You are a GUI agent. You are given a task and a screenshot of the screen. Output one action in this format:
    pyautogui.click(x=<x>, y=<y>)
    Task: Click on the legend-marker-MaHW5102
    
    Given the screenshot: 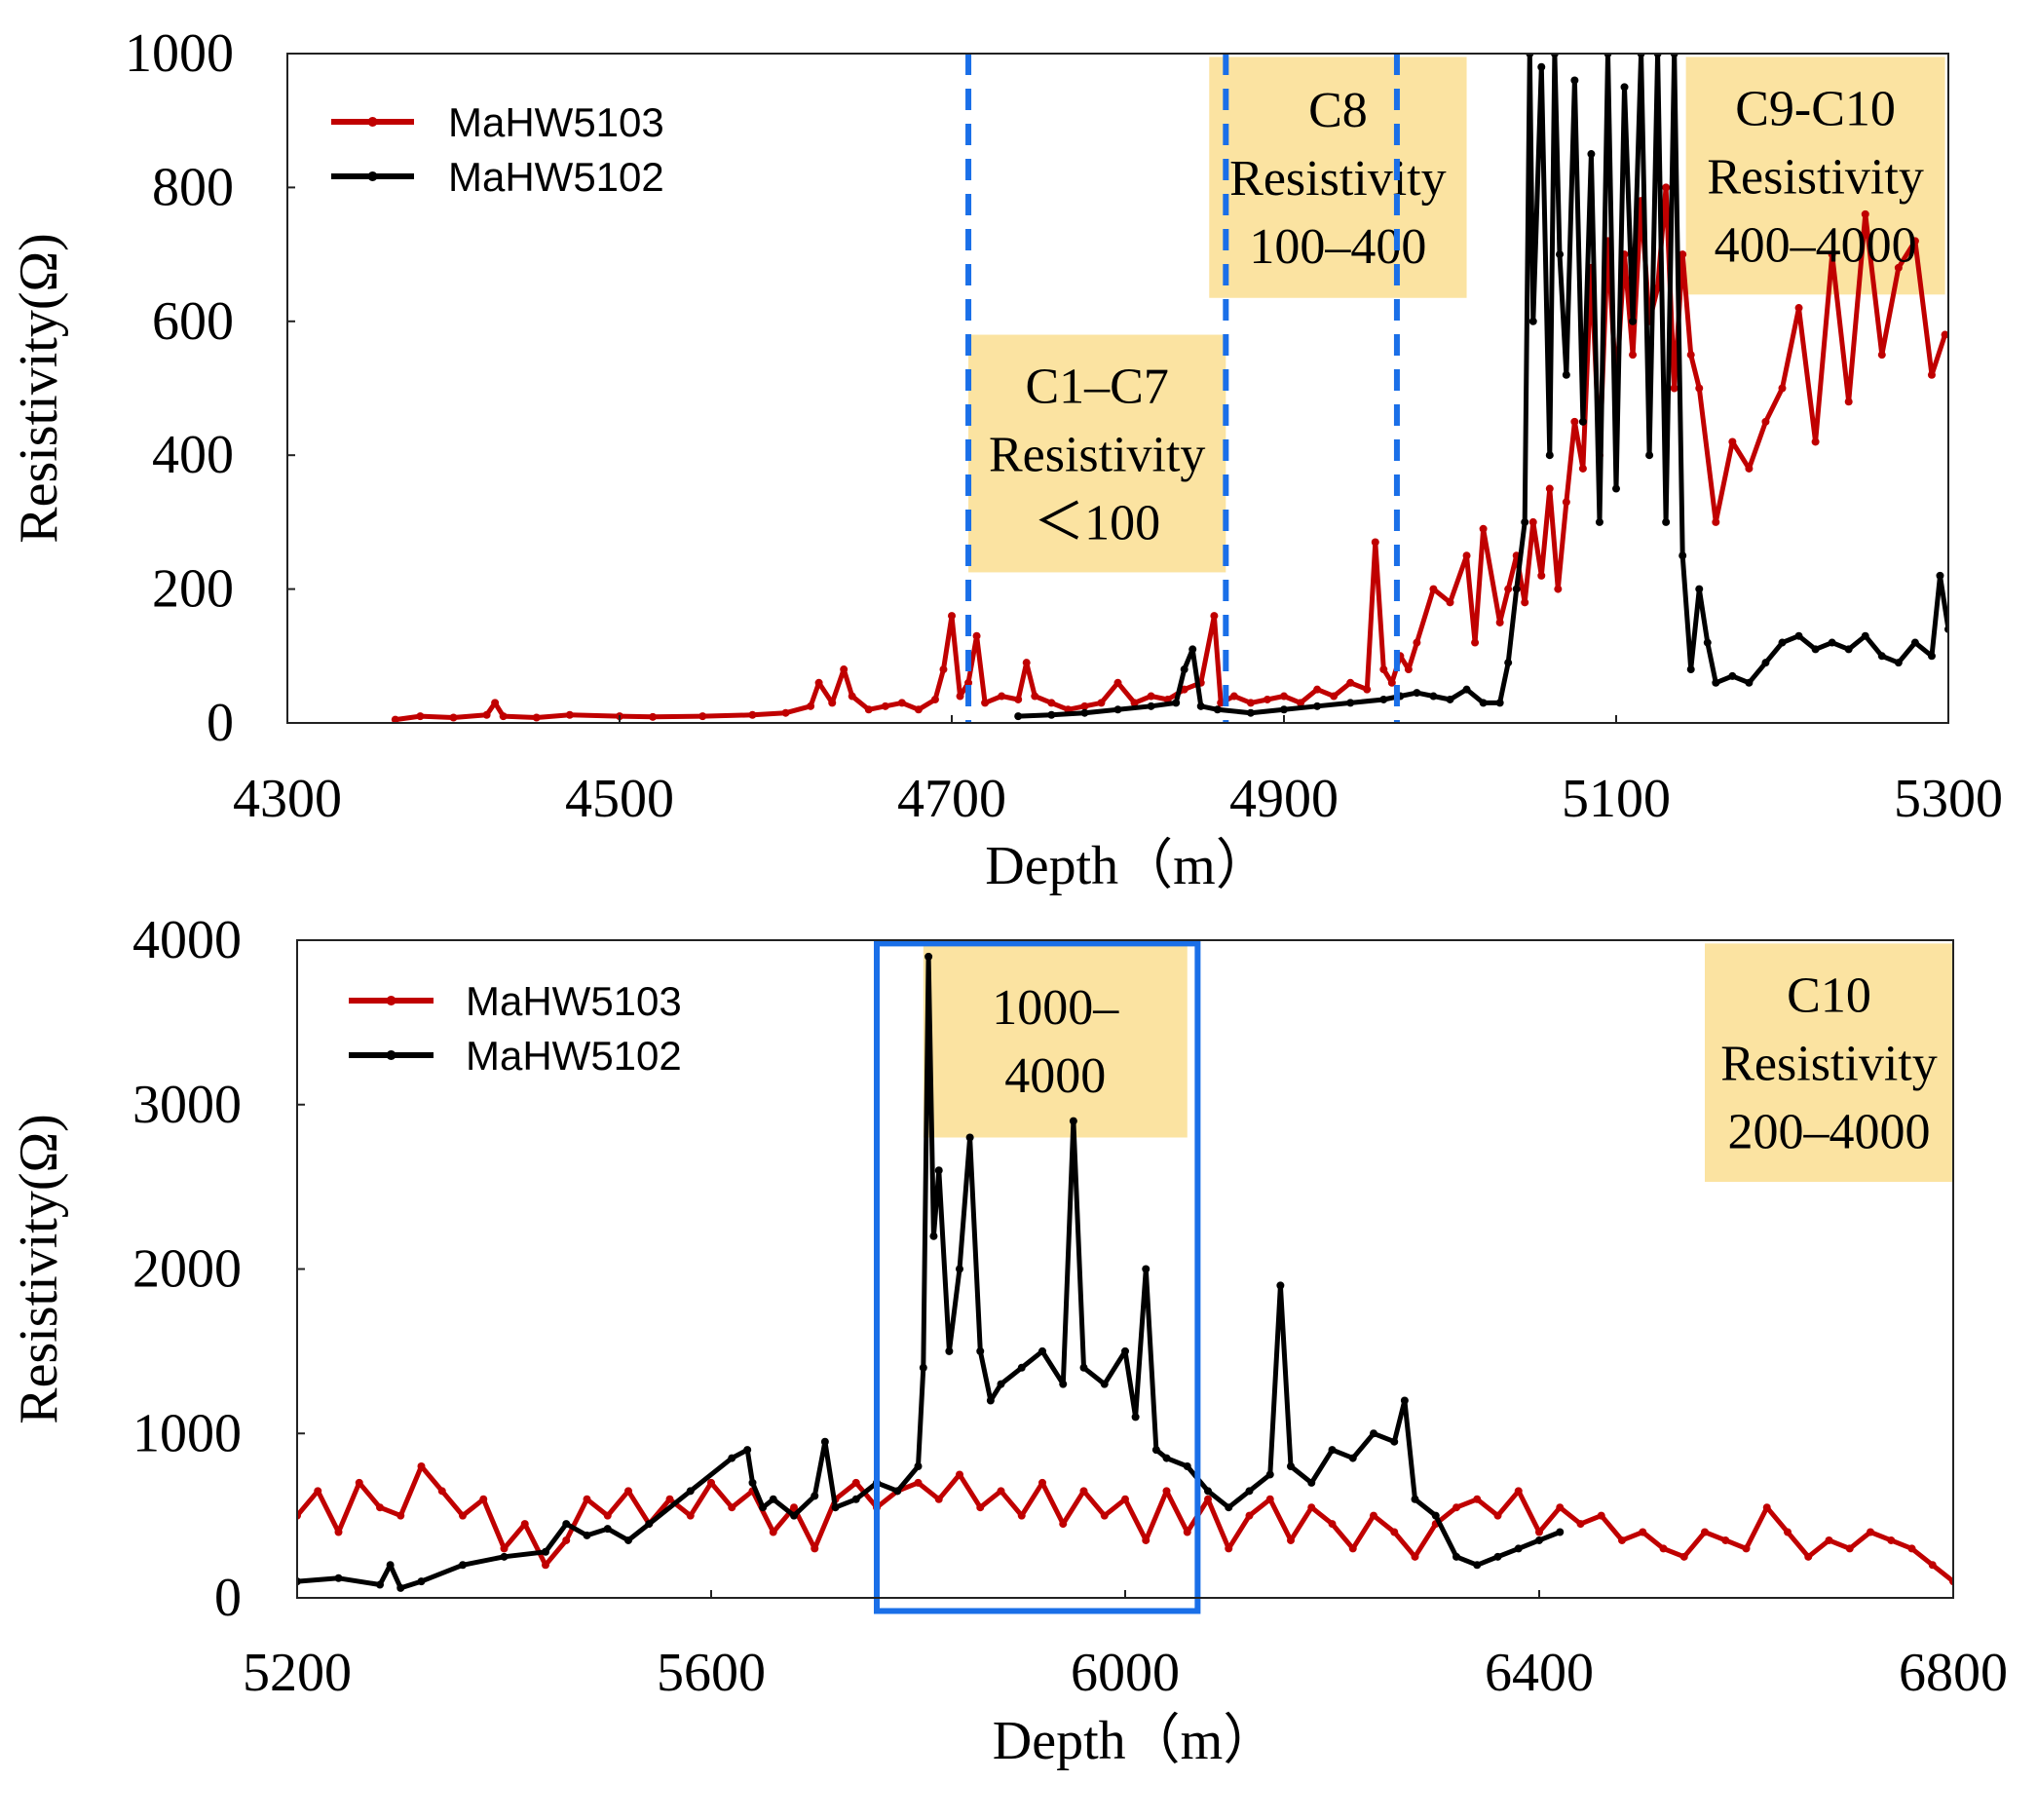 What is the action you would take?
    pyautogui.click(x=372, y=176)
    